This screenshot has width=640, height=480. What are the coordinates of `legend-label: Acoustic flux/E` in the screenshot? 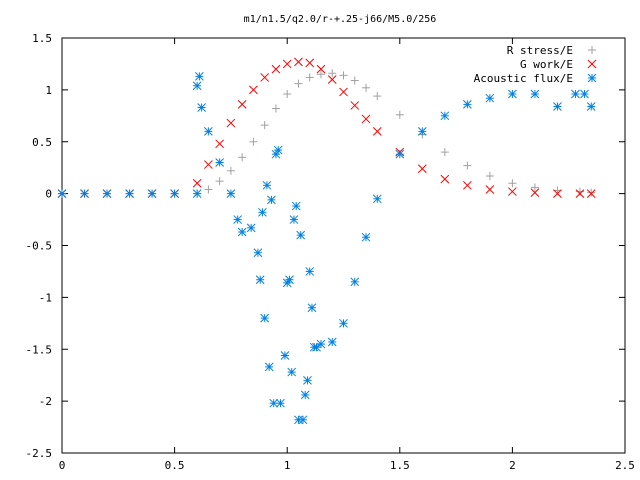 It's located at (523, 78).